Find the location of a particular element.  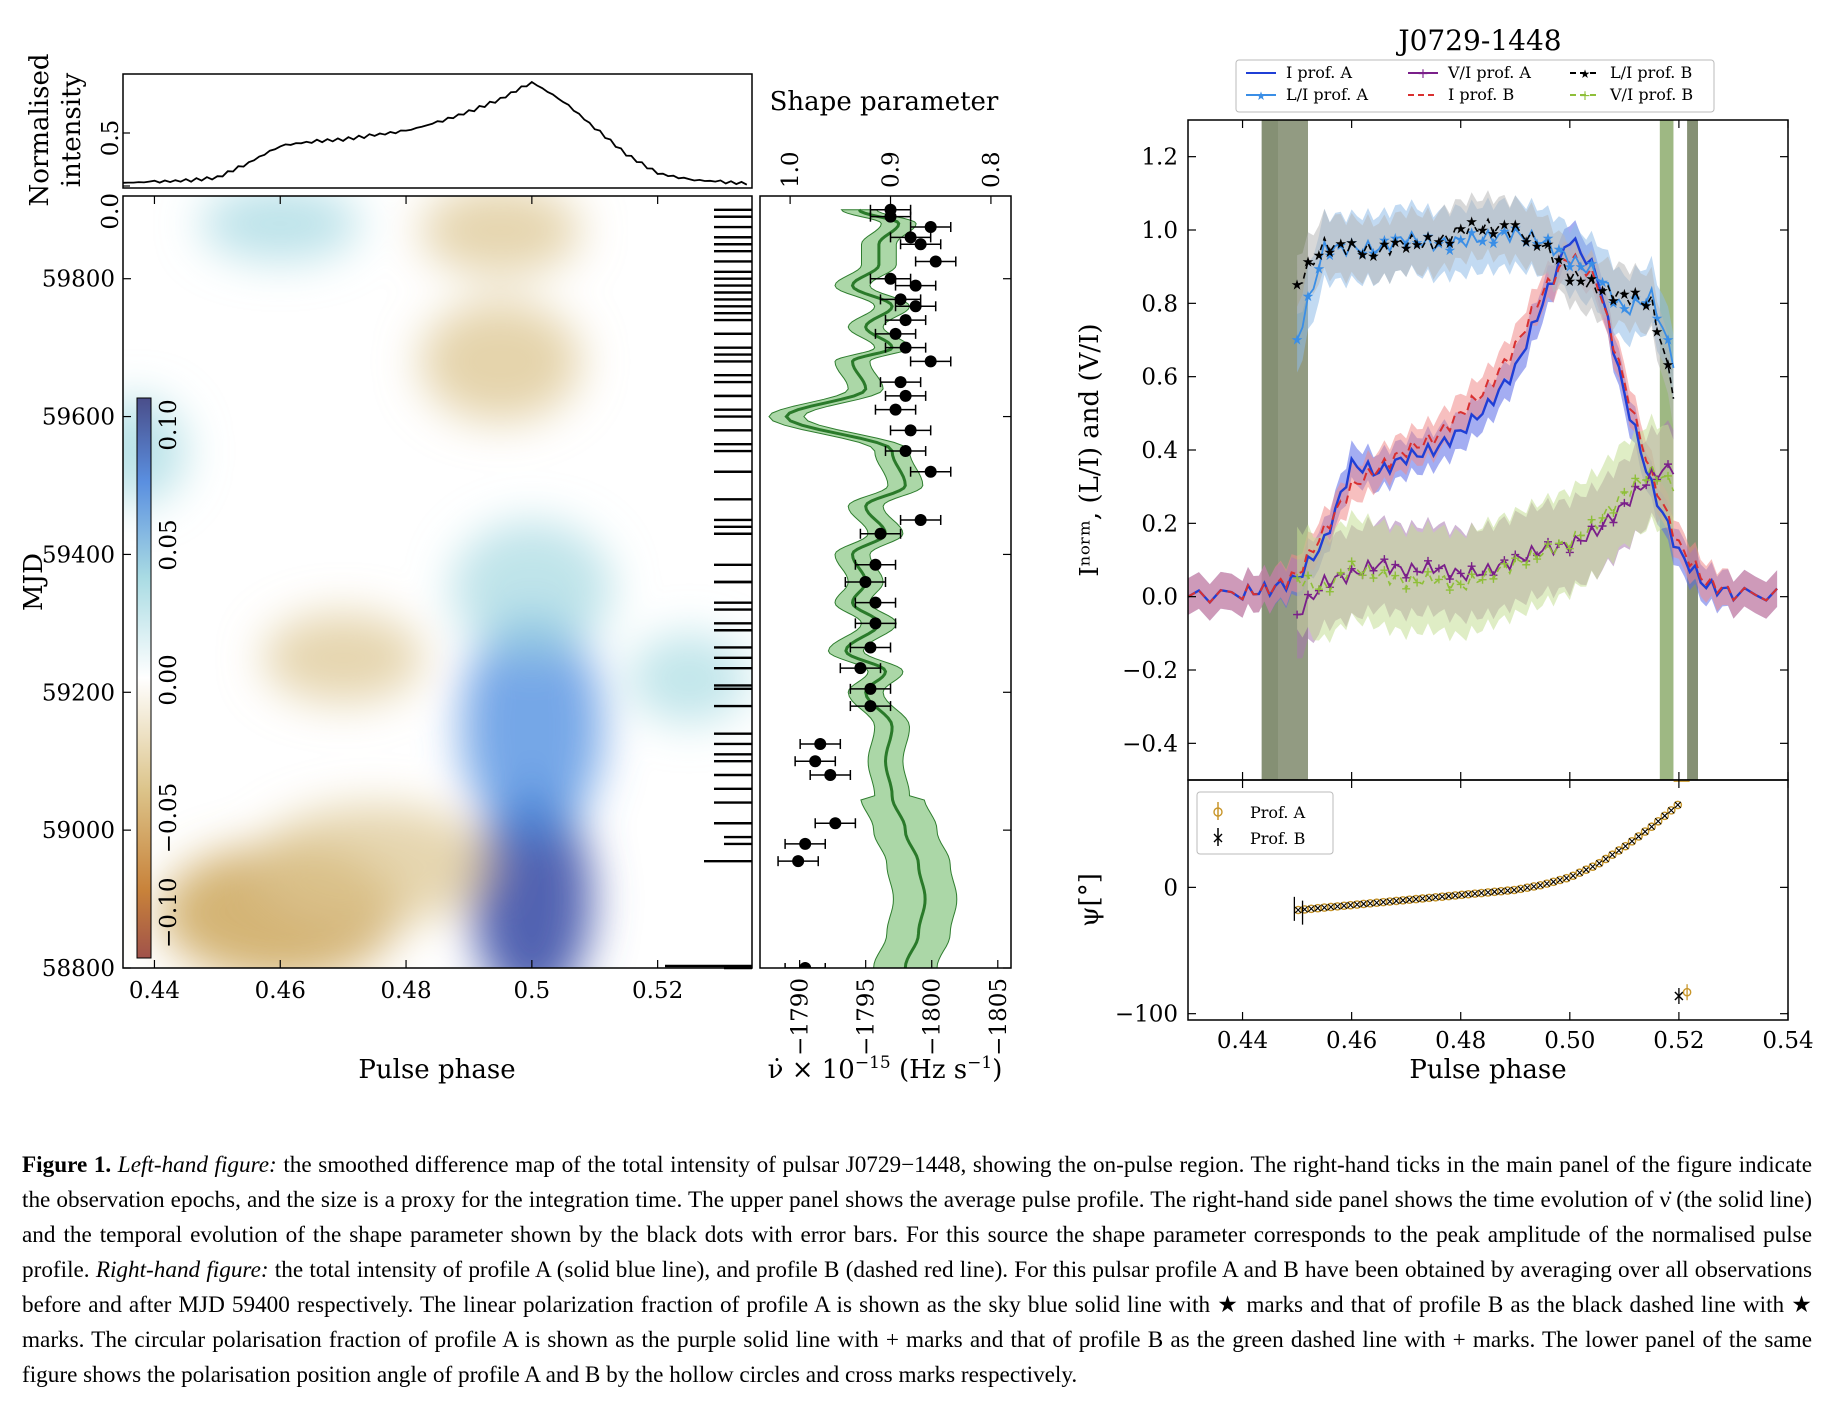

series-marker-3-60: ★ is located at coordinates (1624, 295).